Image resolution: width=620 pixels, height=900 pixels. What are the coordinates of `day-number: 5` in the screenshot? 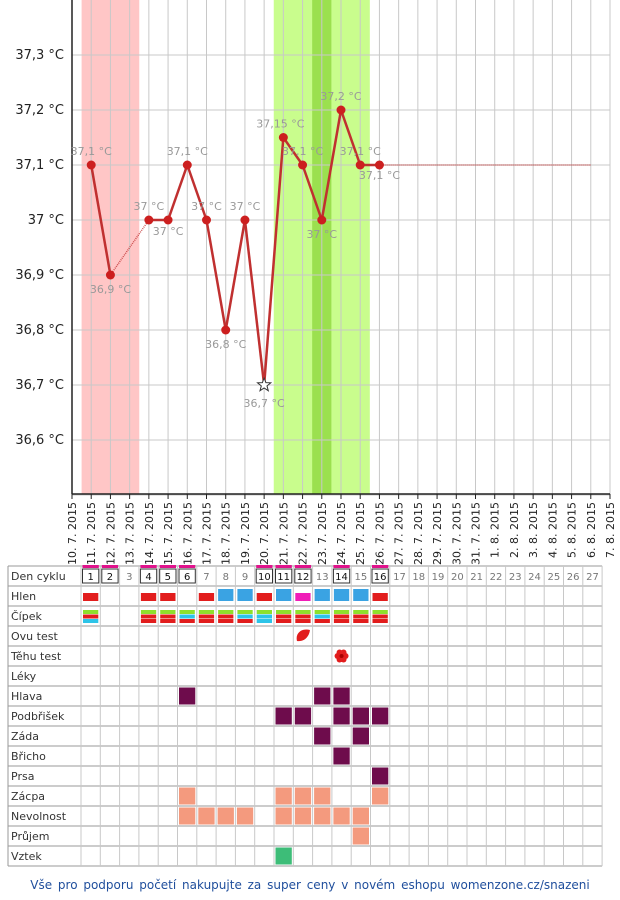 It's located at (168, 577).